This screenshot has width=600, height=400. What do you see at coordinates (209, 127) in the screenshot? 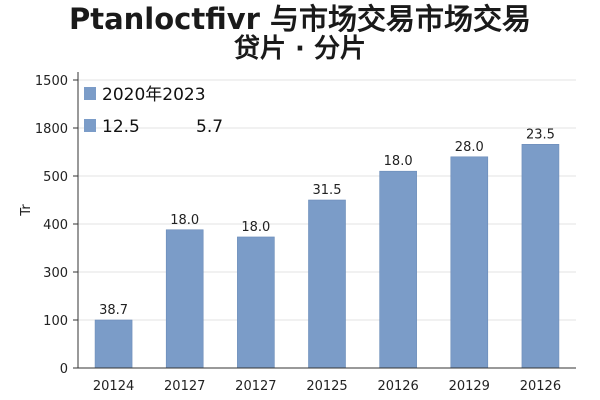
I see `legend-label-2b: 5.7` at bounding box center [209, 127].